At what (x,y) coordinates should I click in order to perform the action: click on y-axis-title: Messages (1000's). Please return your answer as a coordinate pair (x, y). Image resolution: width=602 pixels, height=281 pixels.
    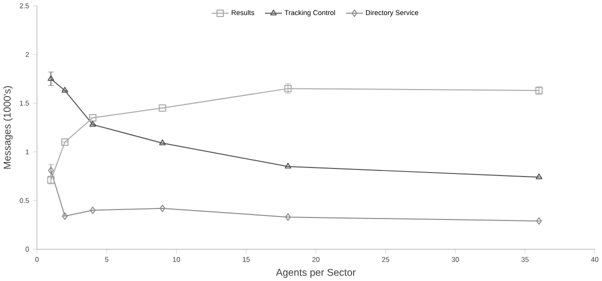
    Looking at the image, I should click on (8, 127).